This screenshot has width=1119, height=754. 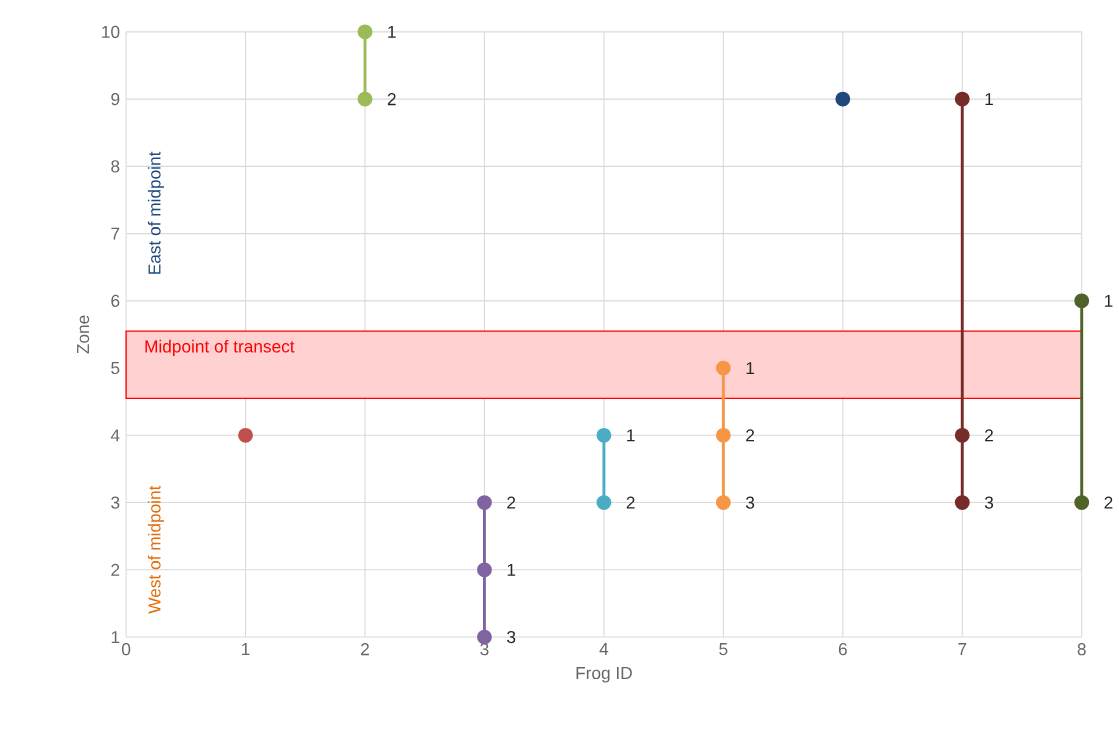 I want to click on x-tick-label: 5, so click(x=723, y=649).